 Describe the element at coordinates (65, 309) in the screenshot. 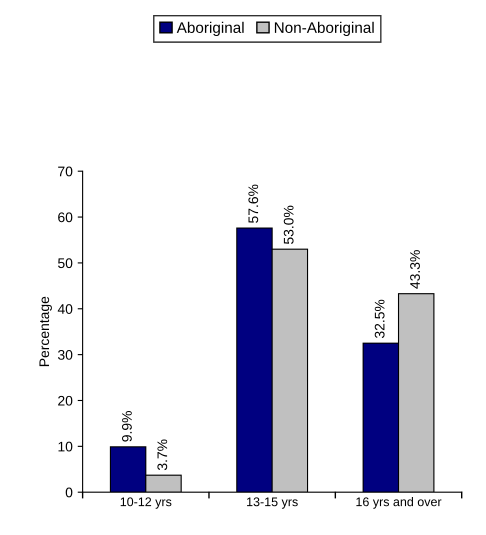

I see `y-tick-label: 40` at that location.